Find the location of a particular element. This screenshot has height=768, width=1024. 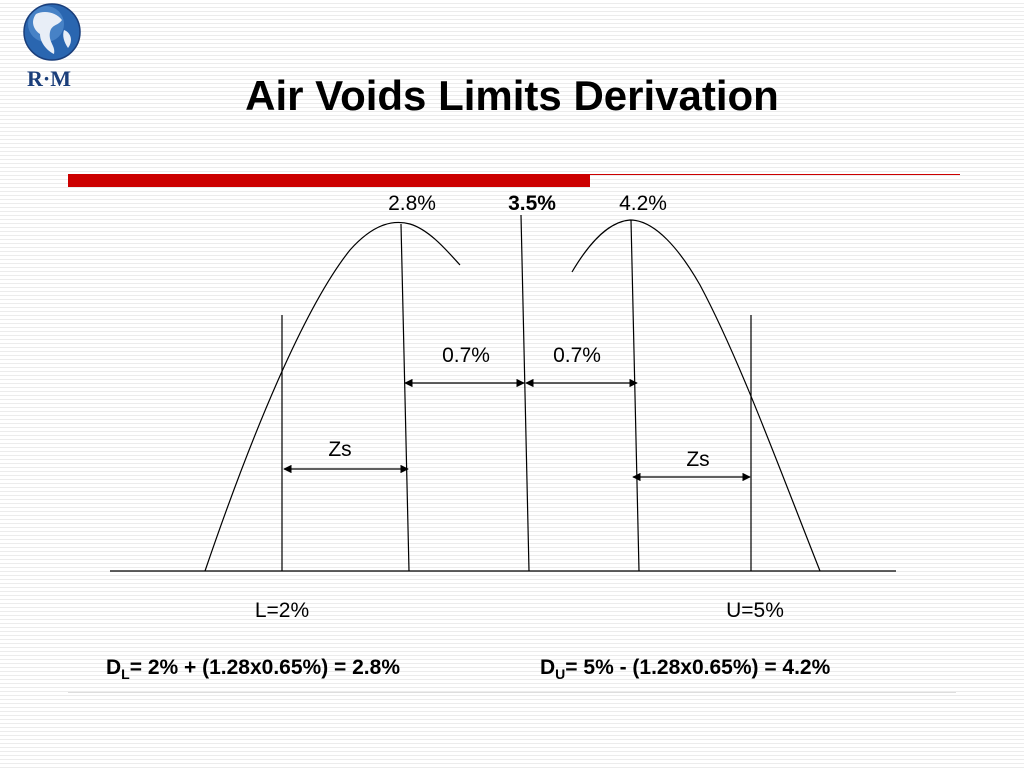

offset-right-label: 0.7% is located at coordinates (577, 355).